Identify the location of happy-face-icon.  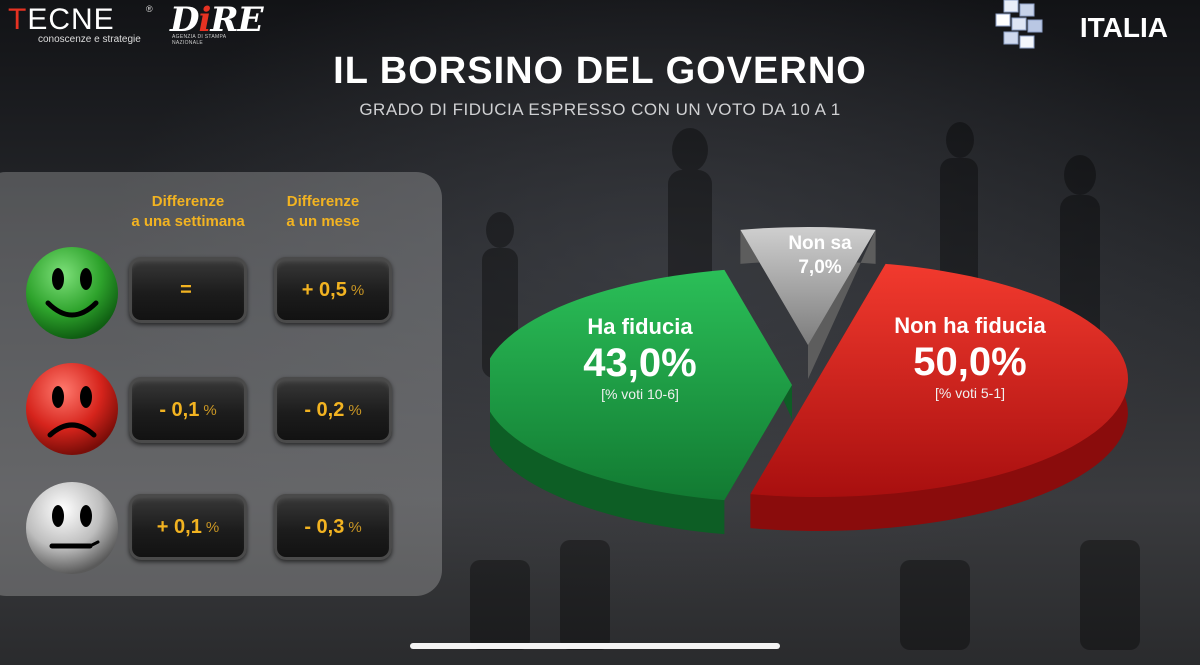
(72, 293).